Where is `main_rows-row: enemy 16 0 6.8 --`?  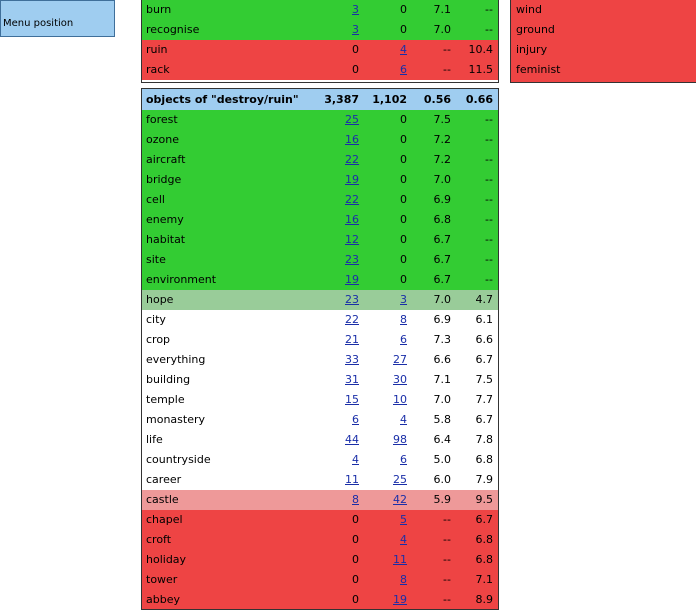
main_rows-row: enemy 16 0 6.8 -- is located at coordinates (320, 220).